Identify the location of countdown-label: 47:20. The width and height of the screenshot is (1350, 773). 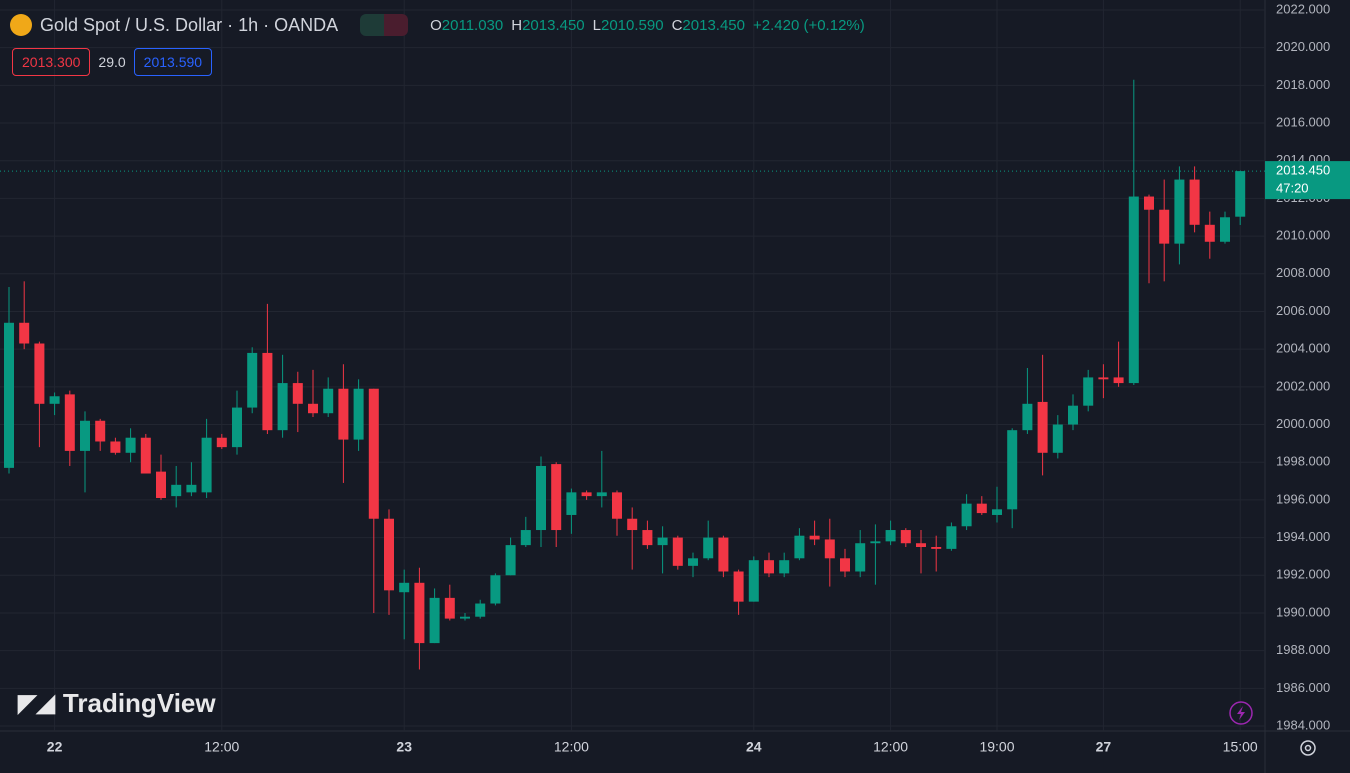
(1292, 188).